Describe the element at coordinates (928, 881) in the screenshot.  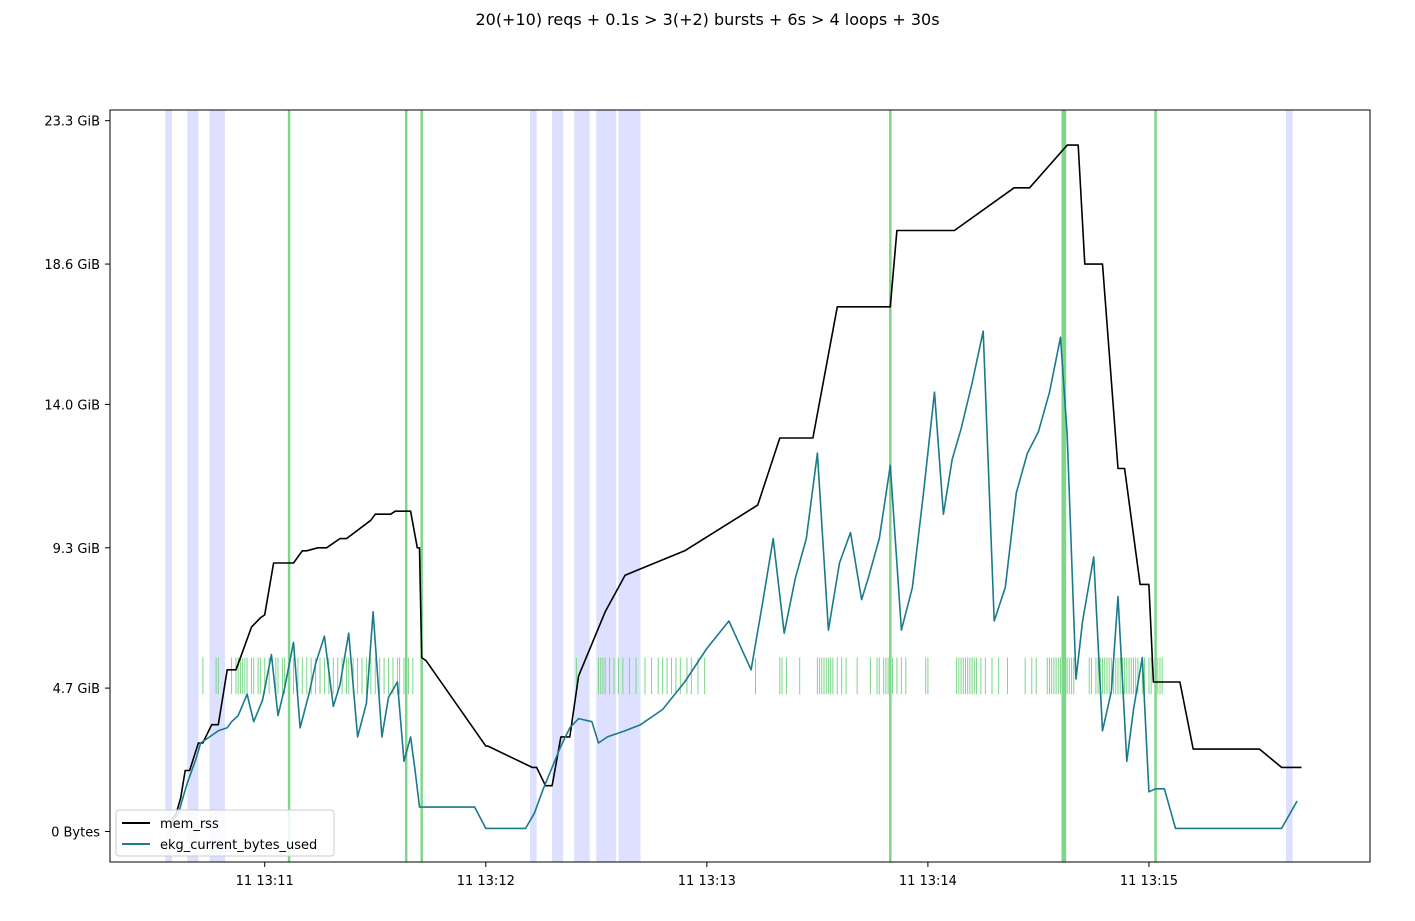
I see `x-tick-label-3: 11 13:14` at that location.